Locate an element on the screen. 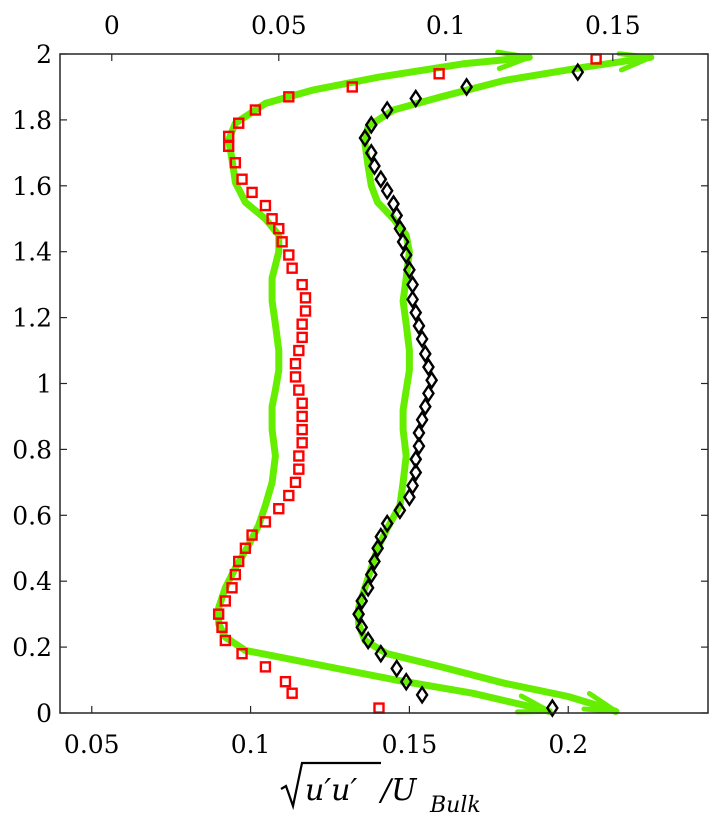 The width and height of the screenshot is (717, 834). y-tick-label: 1.8 is located at coordinates (32, 120).